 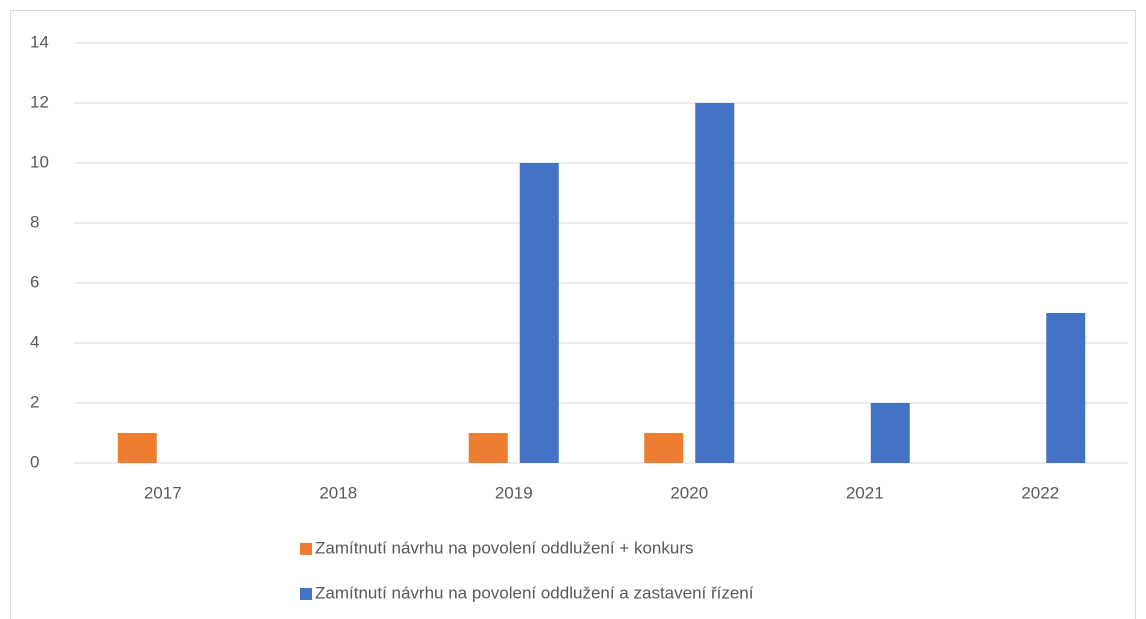 I want to click on y-tick-label: 0, so click(x=34, y=461).